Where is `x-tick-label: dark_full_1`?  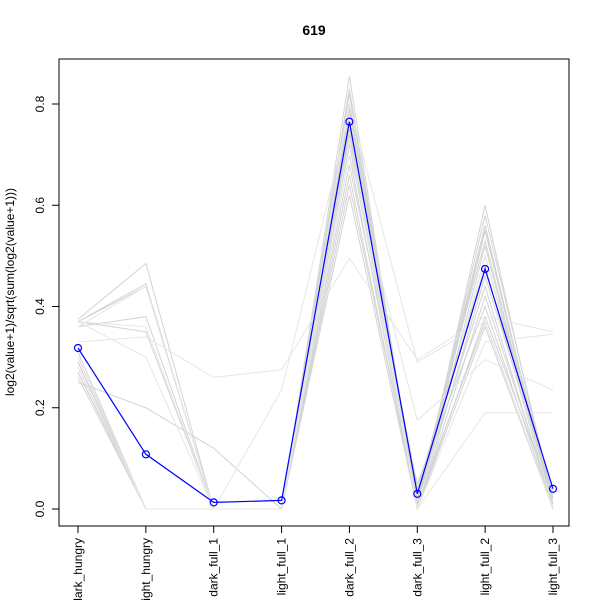
x-tick-label: dark_full_1 is located at coordinates (214, 567).